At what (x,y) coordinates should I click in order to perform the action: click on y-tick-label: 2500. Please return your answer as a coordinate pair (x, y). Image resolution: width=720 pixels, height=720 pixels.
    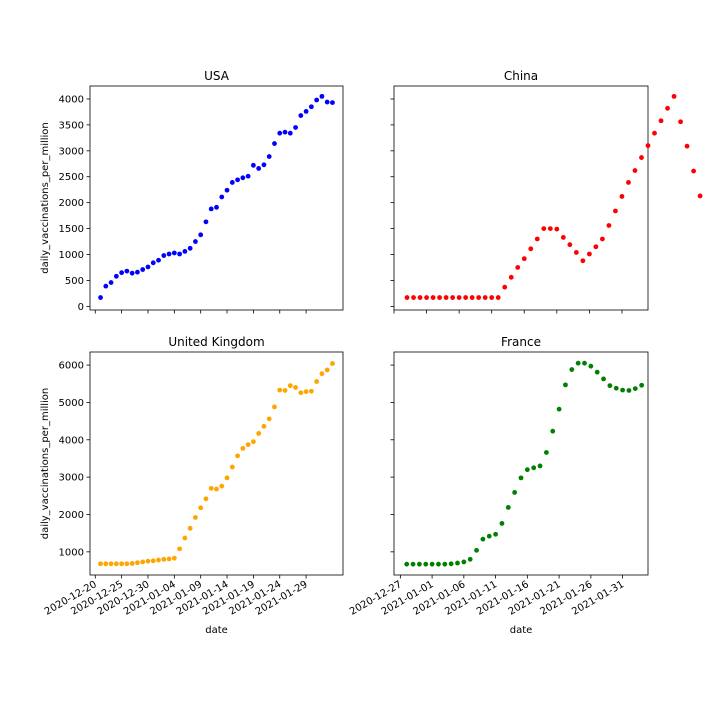
    Looking at the image, I should click on (71, 177).